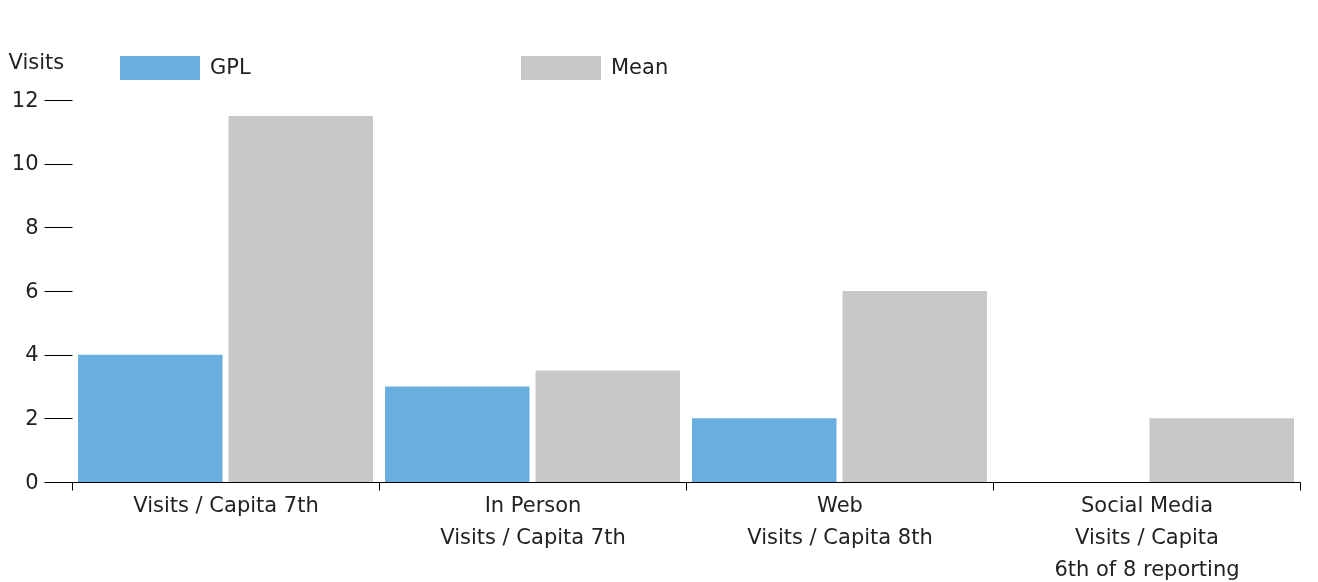 Image resolution: width=1318 pixels, height=582 pixels. I want to click on y-tick-label: 2, so click(32, 417).